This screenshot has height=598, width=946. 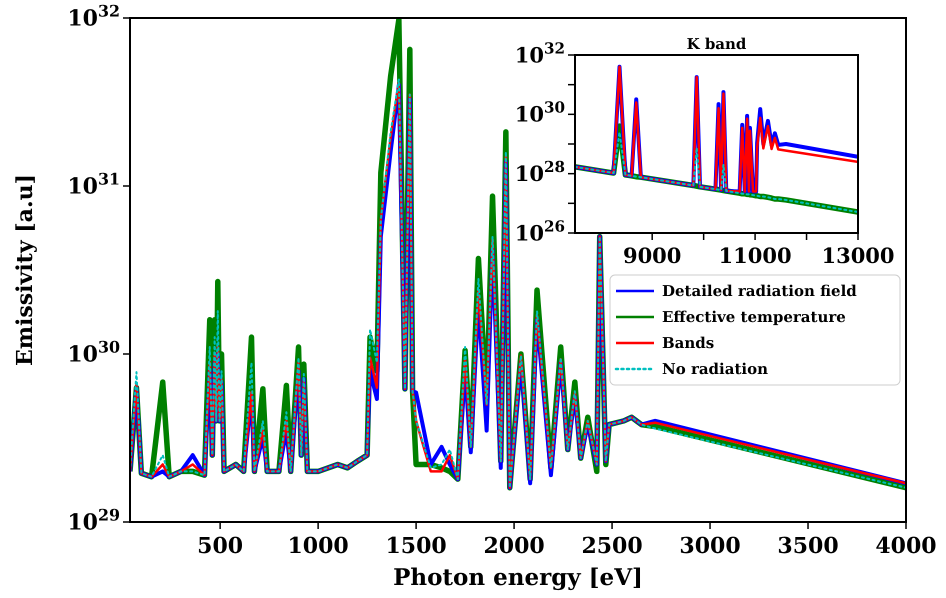 I want to click on chart-title: K band, so click(x=716, y=44).